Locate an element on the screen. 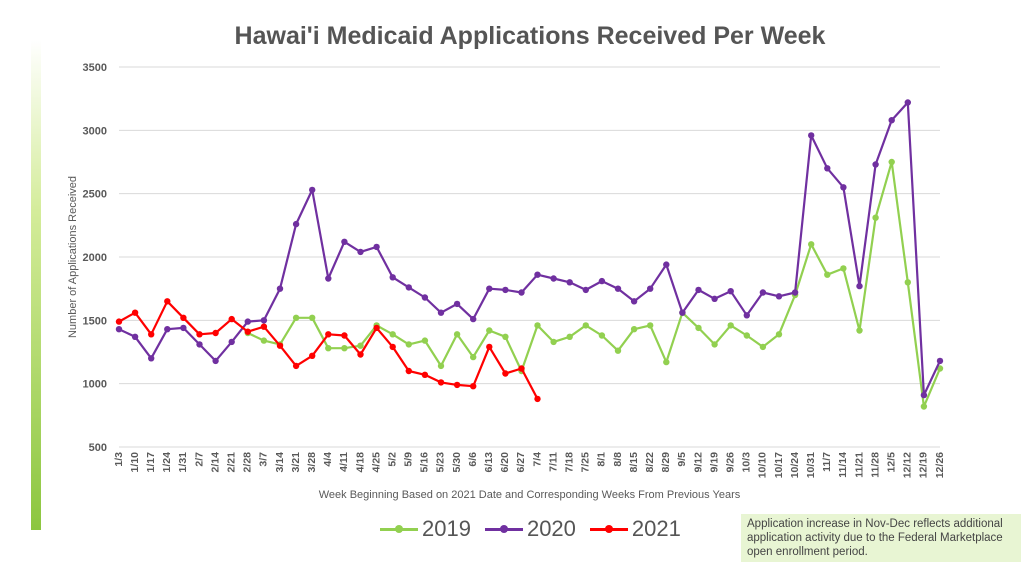 The image size is (1024, 576). x-tick-label-2-28: 2/28 is located at coordinates (248, 462).